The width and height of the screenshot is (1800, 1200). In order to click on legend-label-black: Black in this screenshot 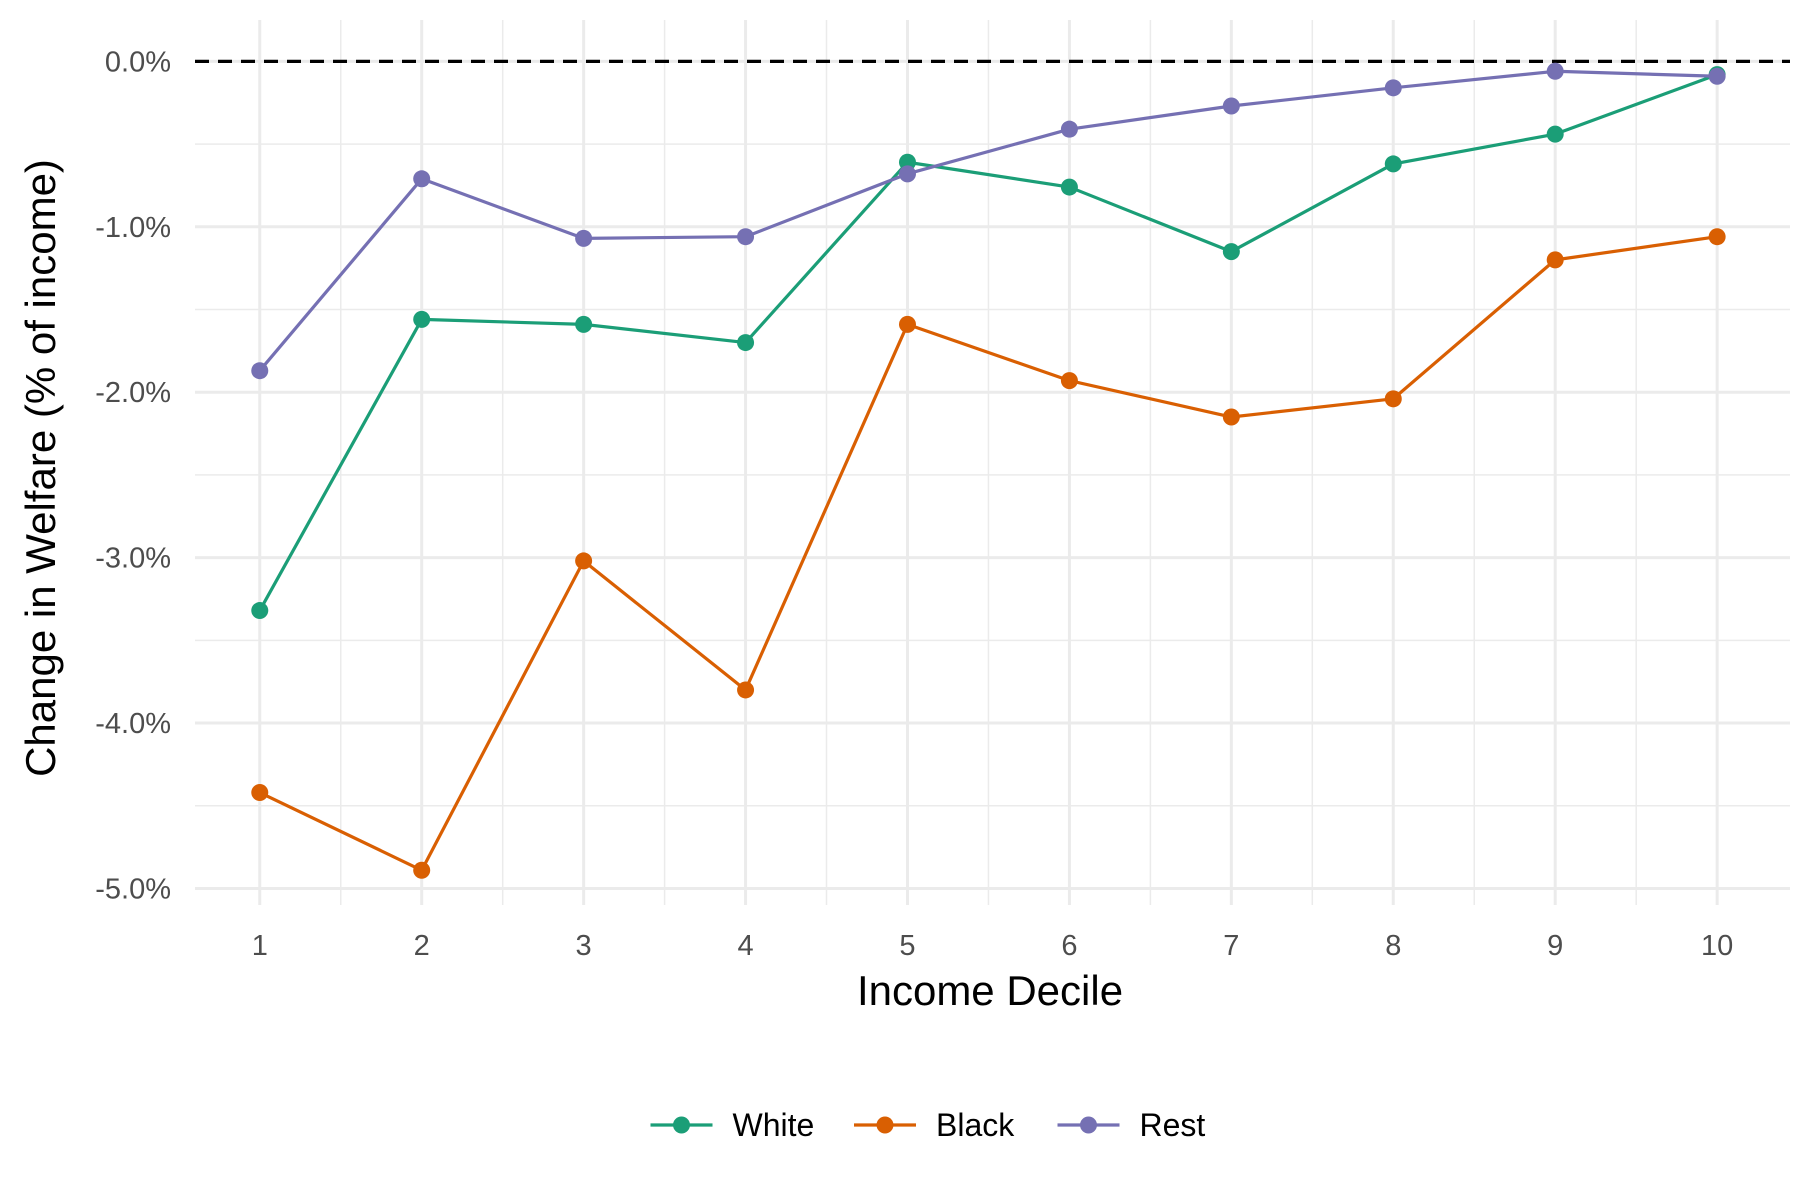, I will do `click(975, 1125)`.